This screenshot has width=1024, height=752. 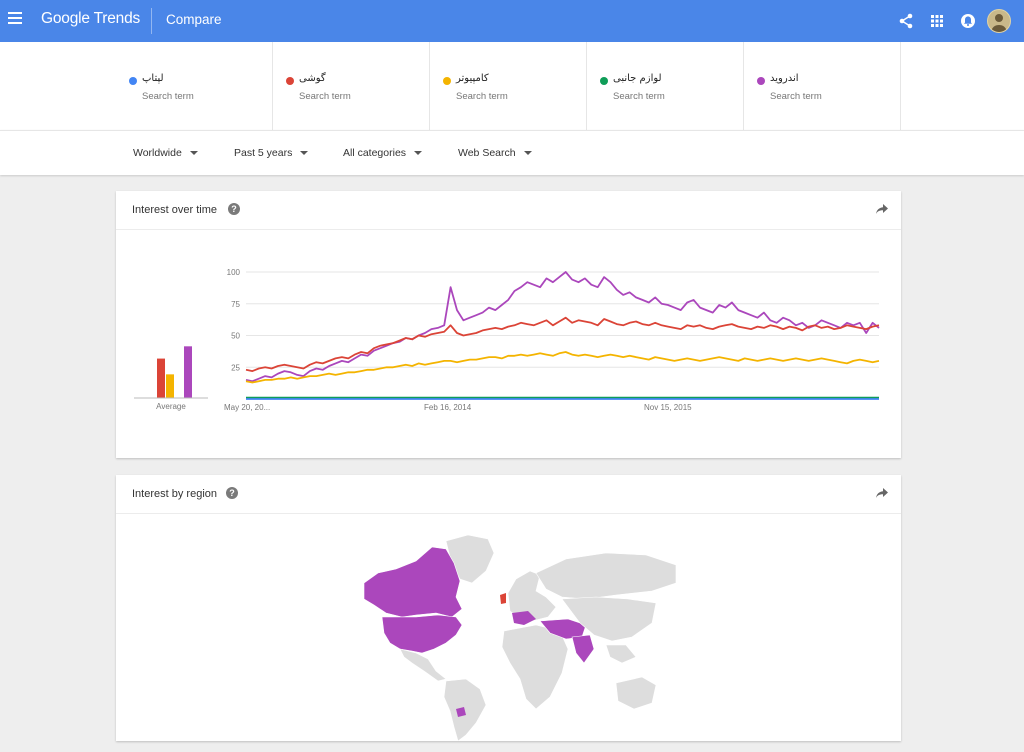 I want to click on notifications-icon, so click(x=968, y=21).